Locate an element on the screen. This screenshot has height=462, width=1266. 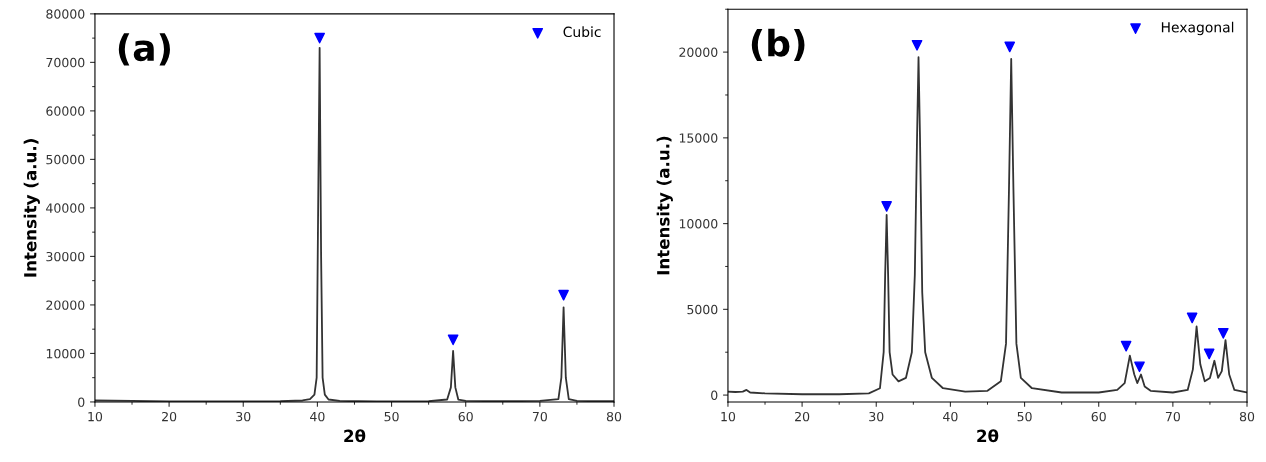
y-tick-label: 30000 is located at coordinates (65, 256).